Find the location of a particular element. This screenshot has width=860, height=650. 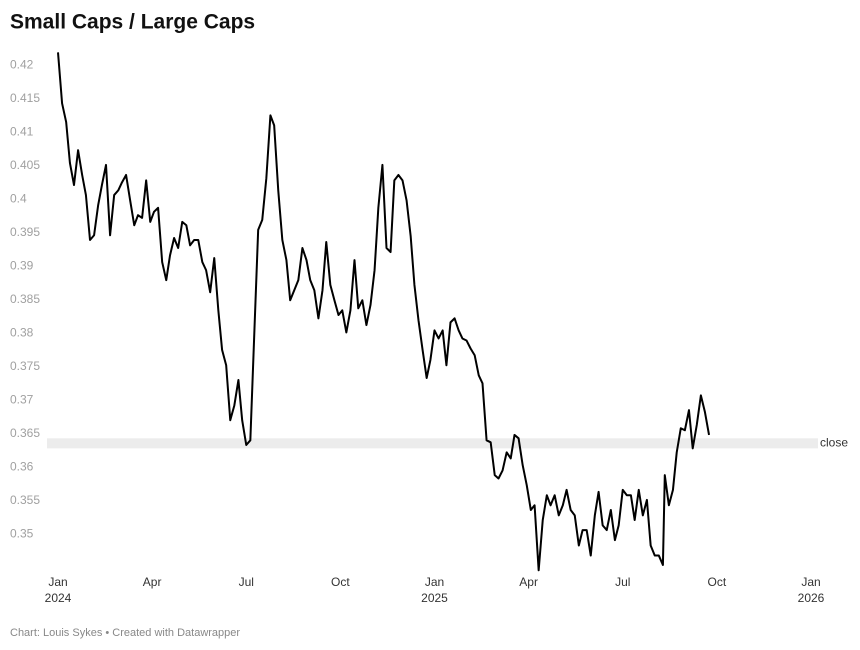

y-tick-label: 0.36 is located at coordinates (22, 466).